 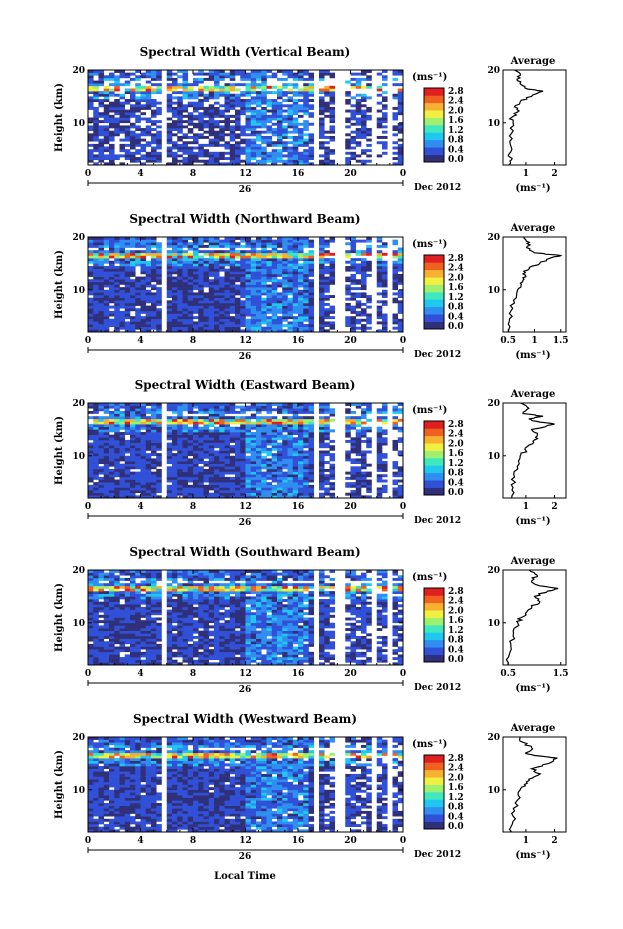 What do you see at coordinates (434, 151) in the screenshot?
I see `colorbar-swatch` at bounding box center [434, 151].